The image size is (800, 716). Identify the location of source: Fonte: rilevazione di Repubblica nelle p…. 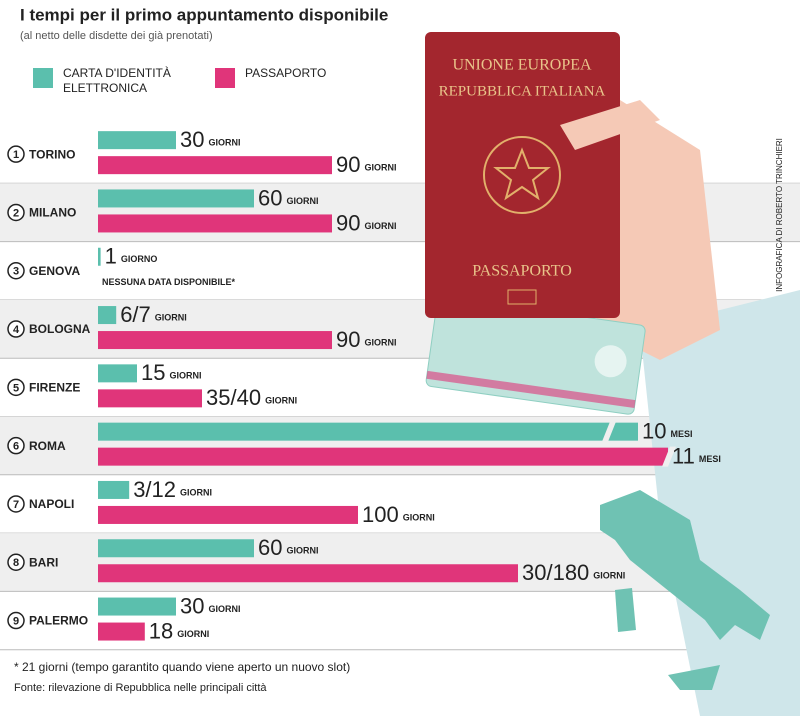
(140, 688).